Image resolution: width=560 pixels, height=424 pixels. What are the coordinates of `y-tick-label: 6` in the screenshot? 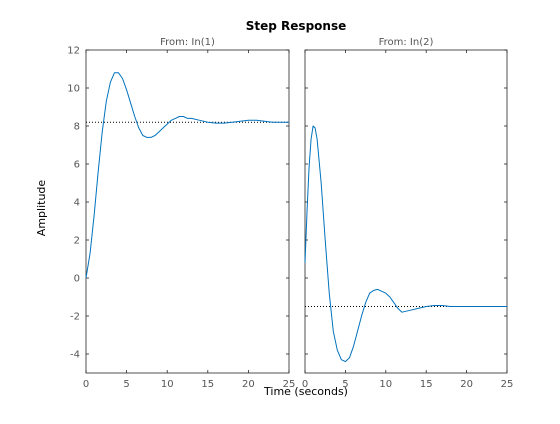 It's located at (77, 165).